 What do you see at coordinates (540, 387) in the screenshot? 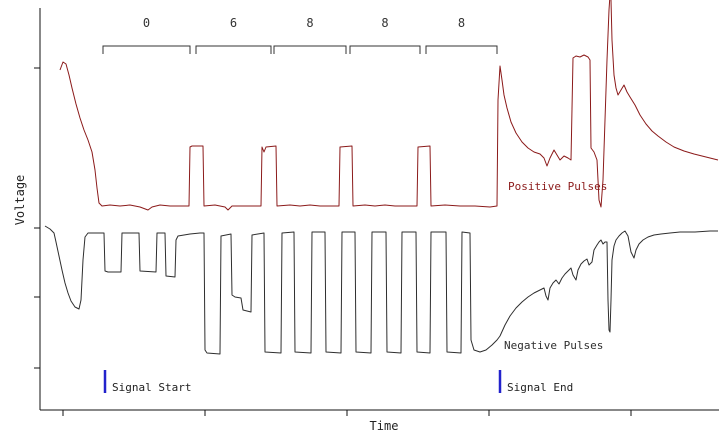
I see `signal-end-label: Signal End` at bounding box center [540, 387].